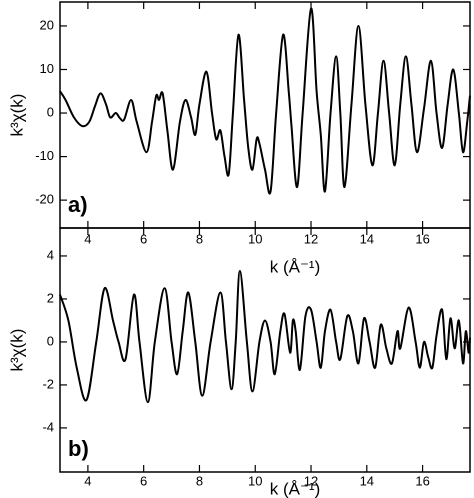  Describe the element at coordinates (78, 204) in the screenshot. I see `panel-label: a)` at that location.